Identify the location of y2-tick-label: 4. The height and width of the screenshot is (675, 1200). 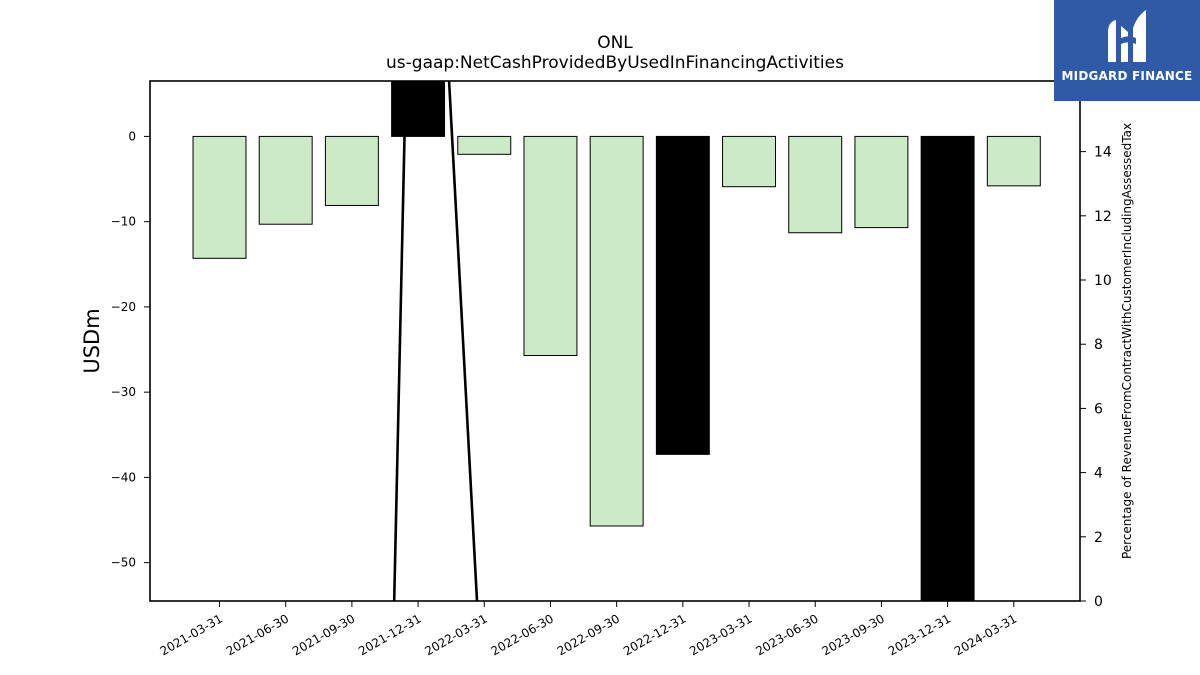
(1098, 474).